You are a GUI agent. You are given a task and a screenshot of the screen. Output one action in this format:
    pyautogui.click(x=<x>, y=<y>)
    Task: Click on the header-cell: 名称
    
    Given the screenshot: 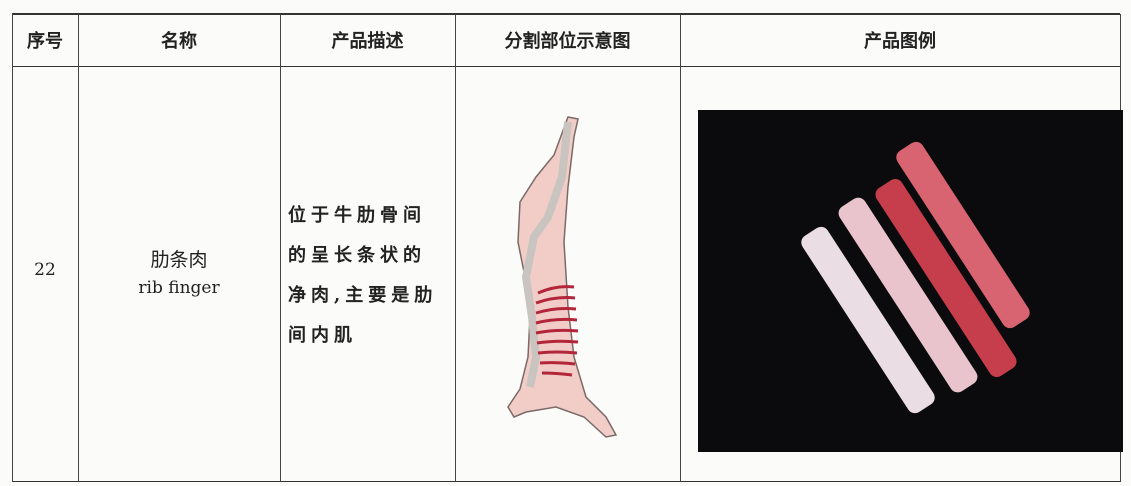 What is the action you would take?
    pyautogui.click(x=179, y=41)
    